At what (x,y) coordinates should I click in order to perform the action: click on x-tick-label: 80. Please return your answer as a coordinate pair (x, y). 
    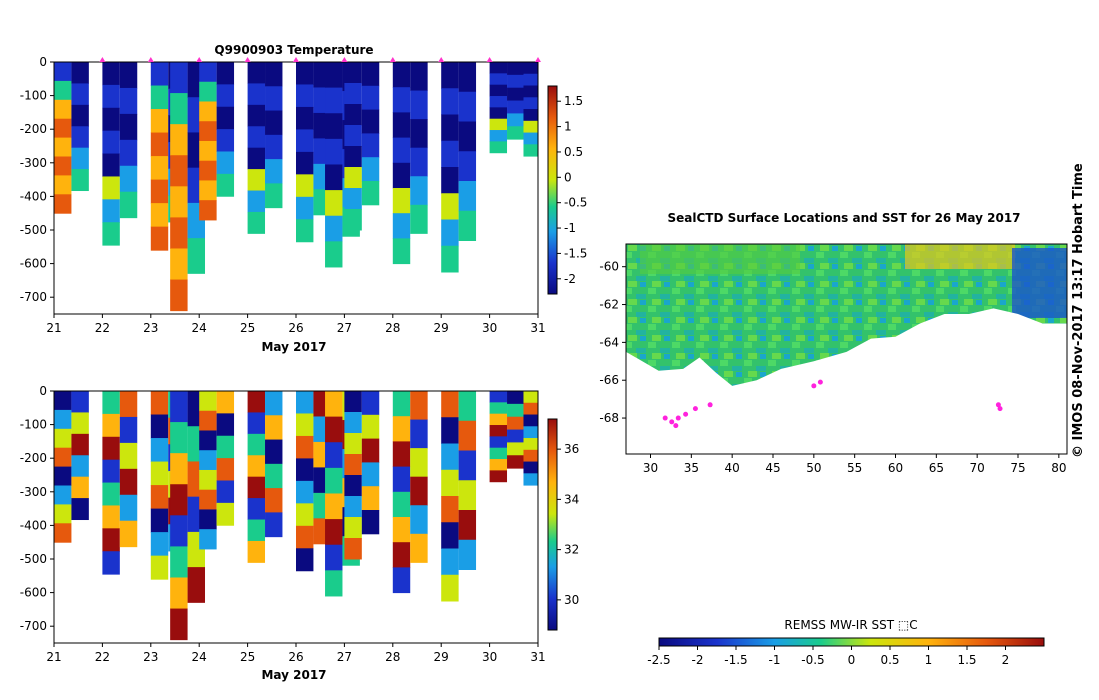
    Looking at the image, I should click on (1058, 468).